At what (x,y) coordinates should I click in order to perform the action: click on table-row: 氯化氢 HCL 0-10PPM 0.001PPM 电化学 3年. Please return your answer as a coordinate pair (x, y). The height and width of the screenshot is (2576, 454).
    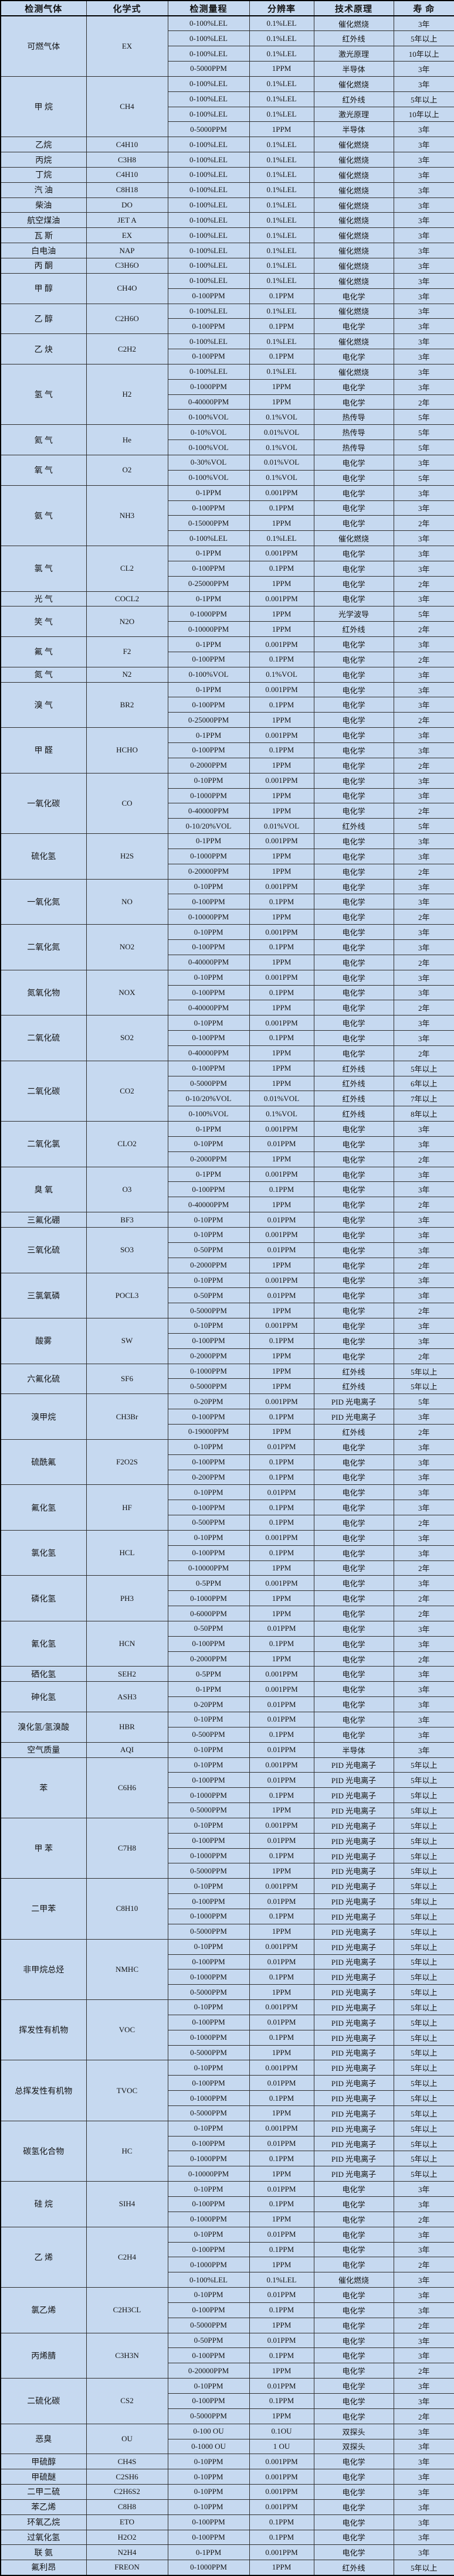
    Looking at the image, I should click on (227, 1552).